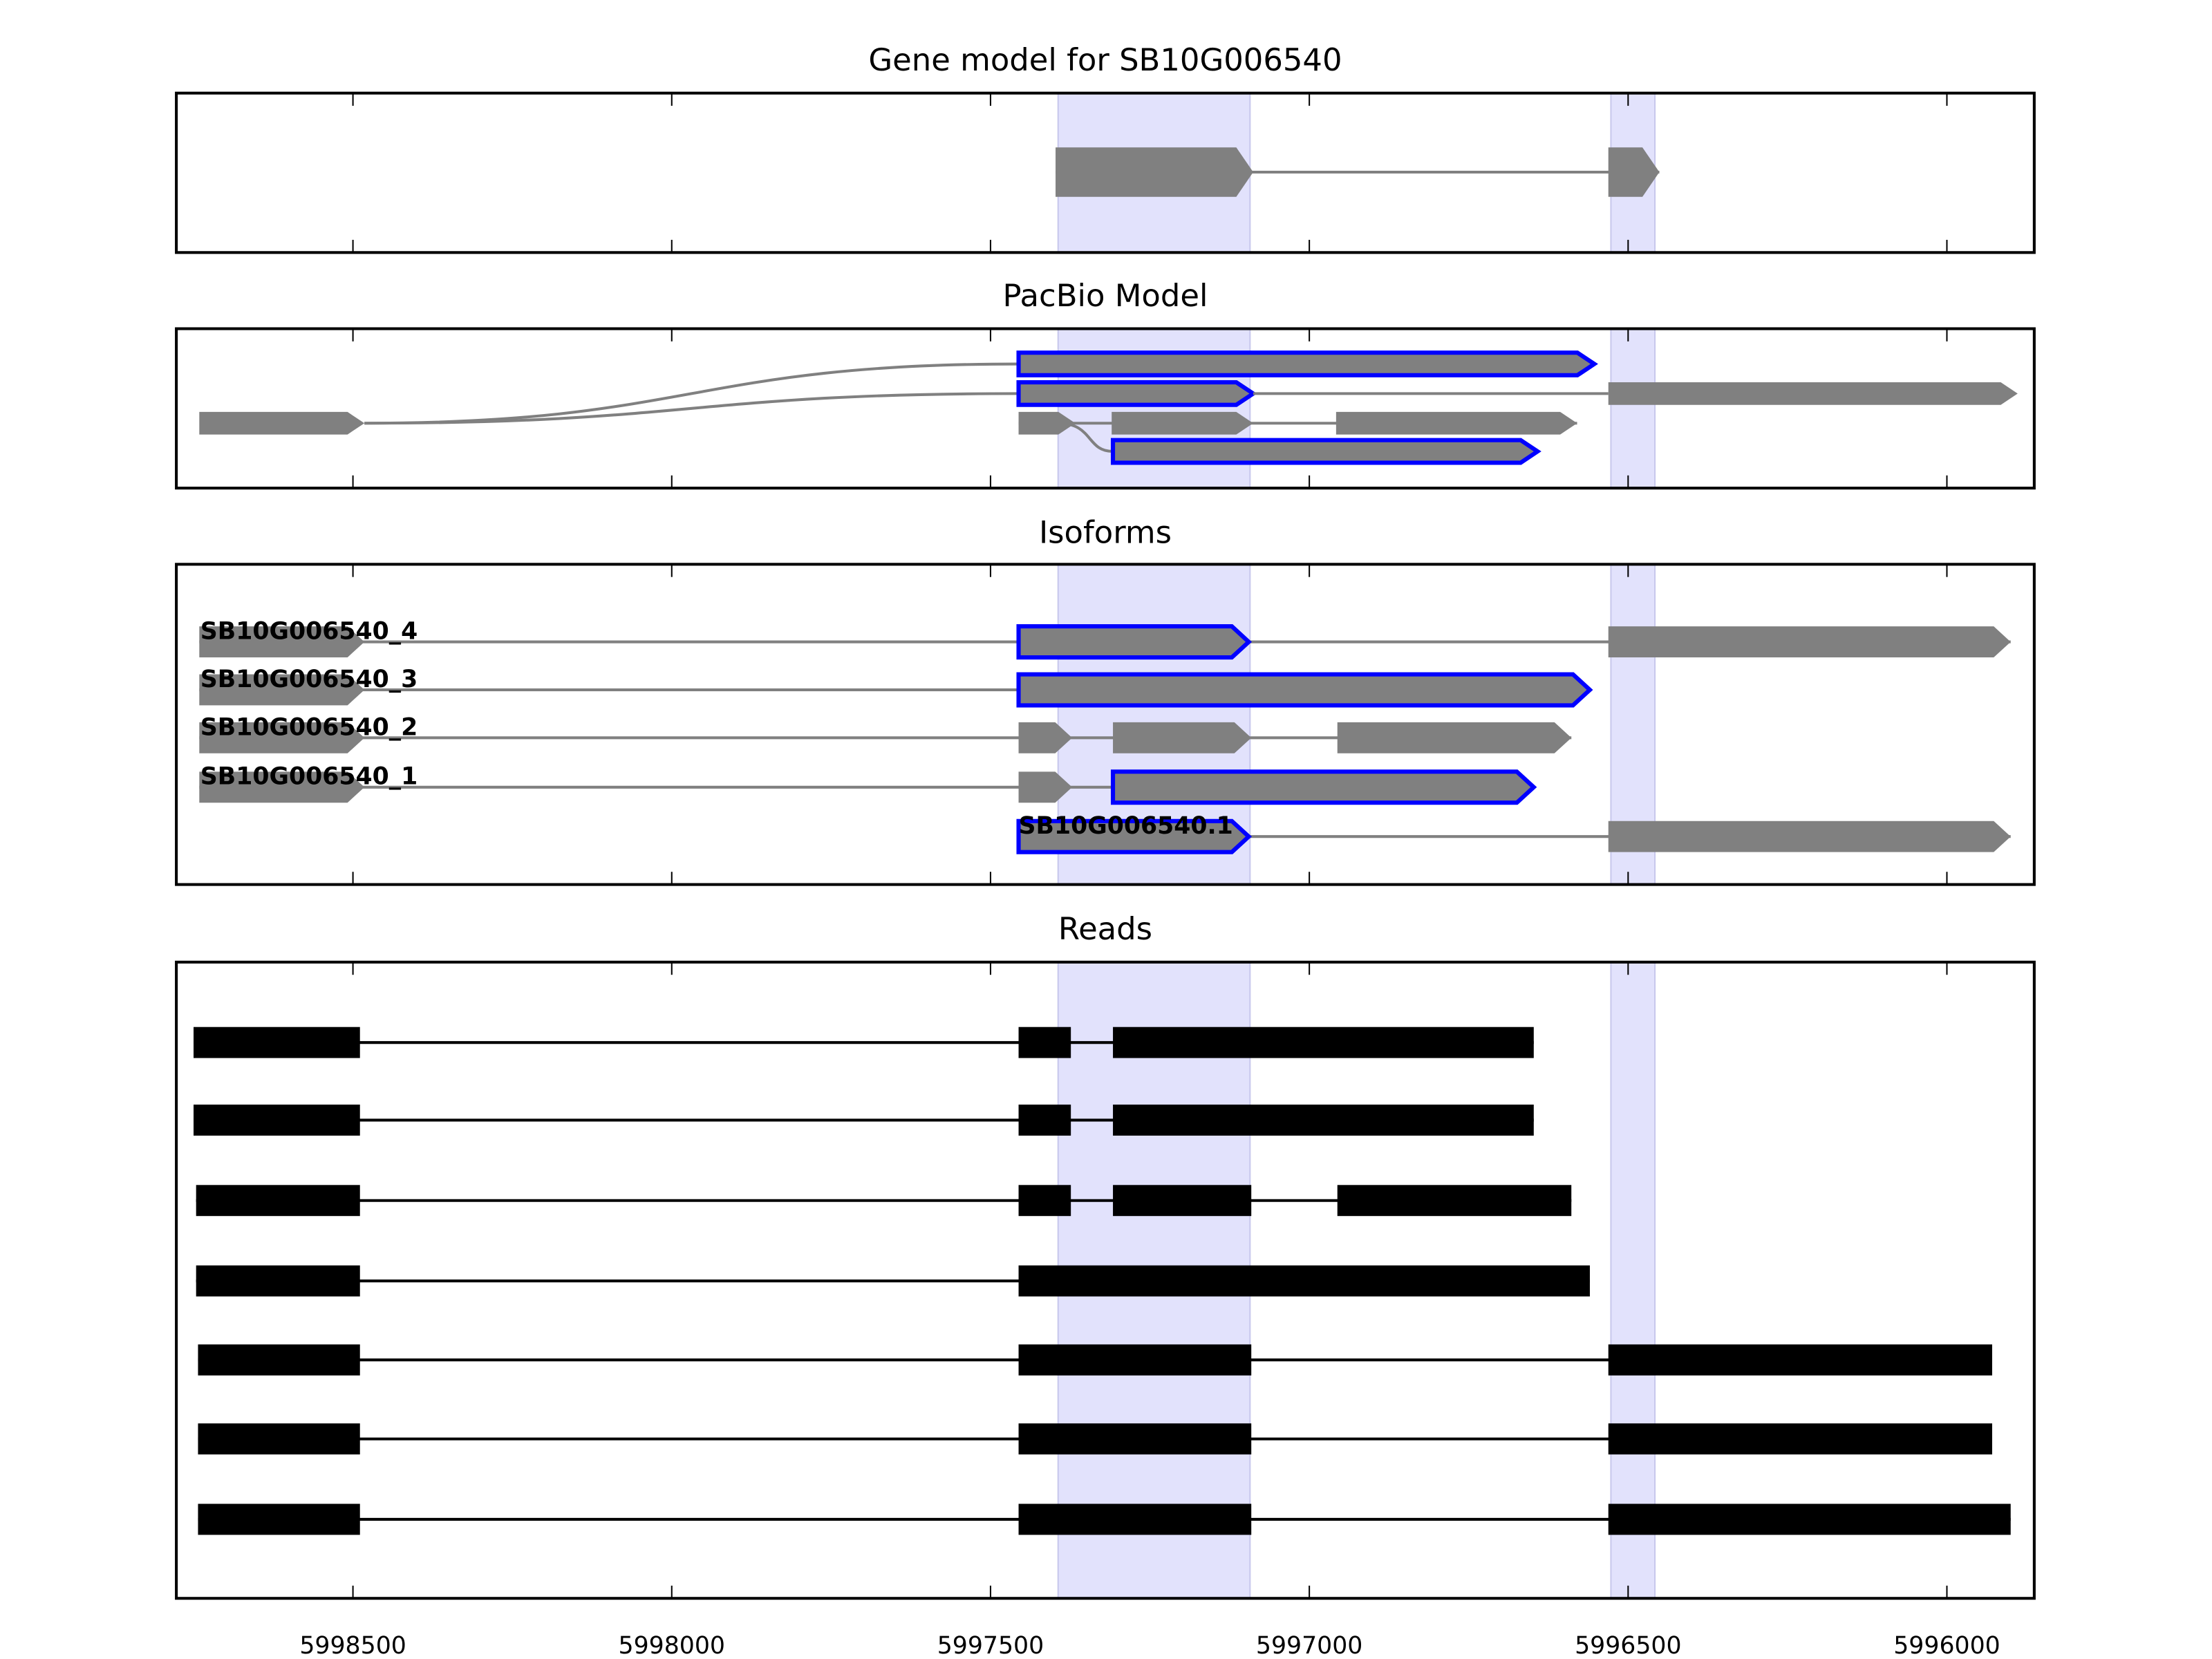 This screenshot has height=1659, width=2212. I want to click on transcript-track: SB10G006540_4, so click(1105, 638).